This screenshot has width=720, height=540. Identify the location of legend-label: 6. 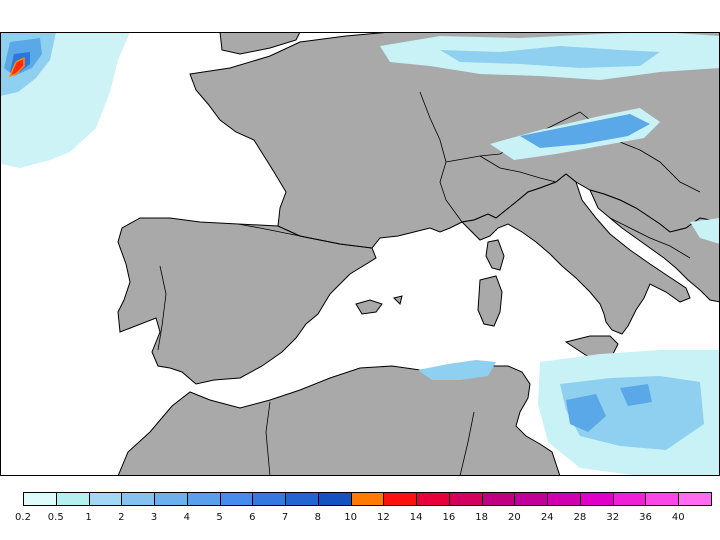
(252, 517).